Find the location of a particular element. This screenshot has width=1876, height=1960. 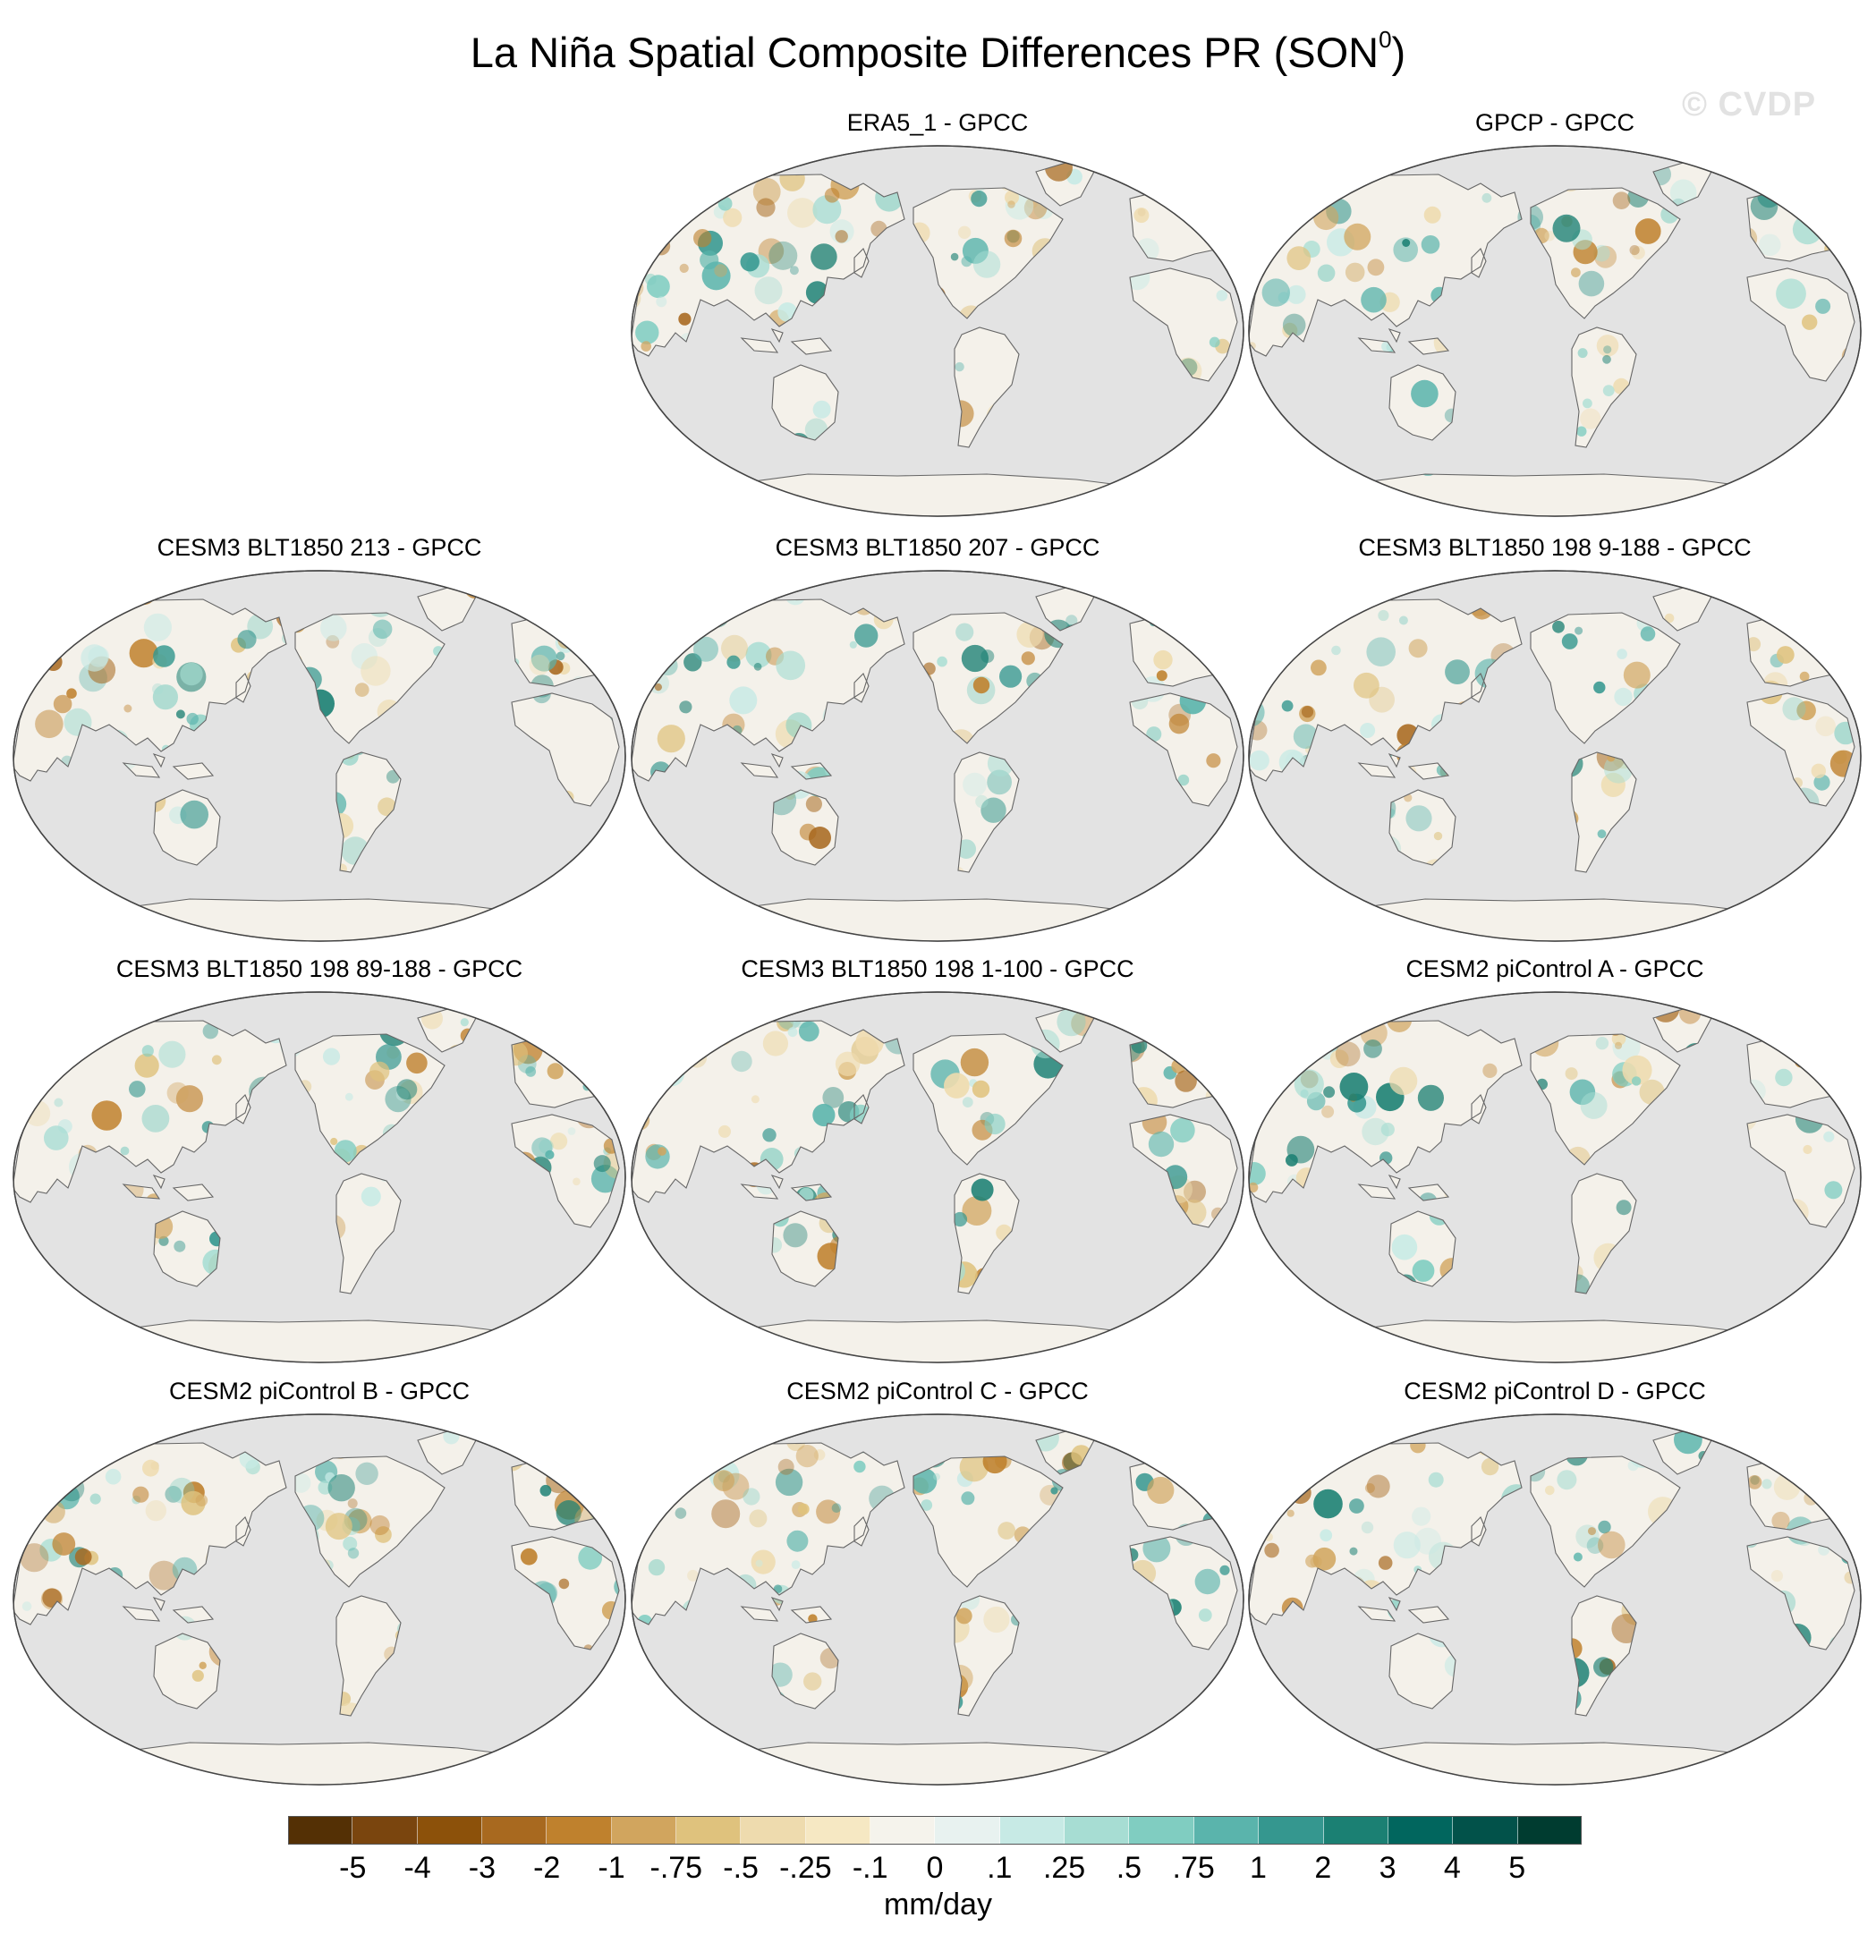

land-southAmerica is located at coordinates (368, 1234).